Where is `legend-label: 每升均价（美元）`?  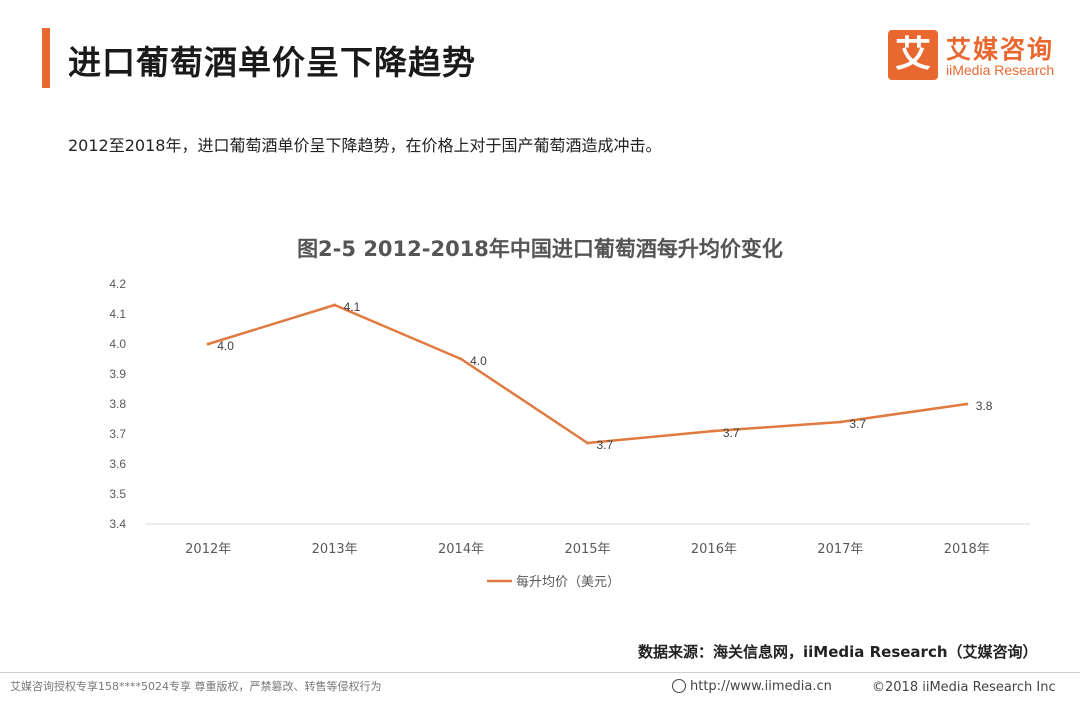 legend-label: 每升均价（美元） is located at coordinates (568, 582).